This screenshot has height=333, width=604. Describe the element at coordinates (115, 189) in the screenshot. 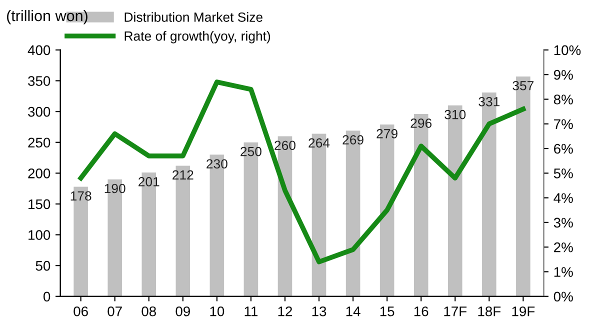

I see `data-label: 190` at that location.